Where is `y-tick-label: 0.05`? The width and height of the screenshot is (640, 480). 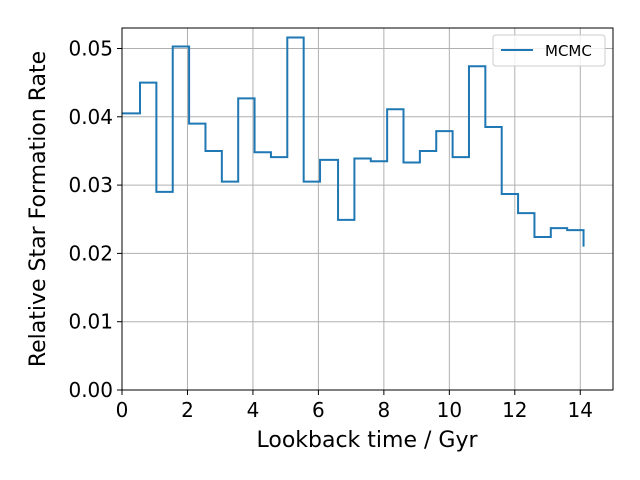
y-tick-label: 0.05 is located at coordinates (90, 48).